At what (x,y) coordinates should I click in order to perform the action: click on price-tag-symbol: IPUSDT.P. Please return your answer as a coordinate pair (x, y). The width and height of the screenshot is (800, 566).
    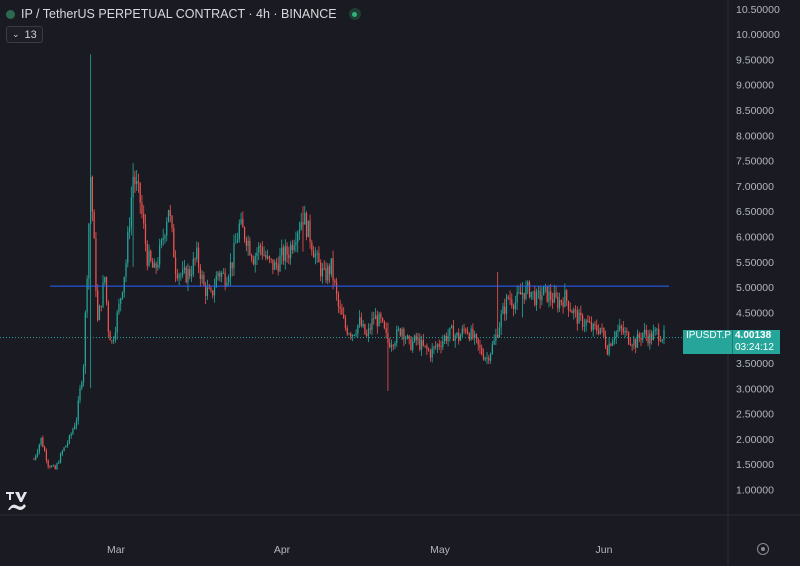
    Looking at the image, I should click on (709, 335).